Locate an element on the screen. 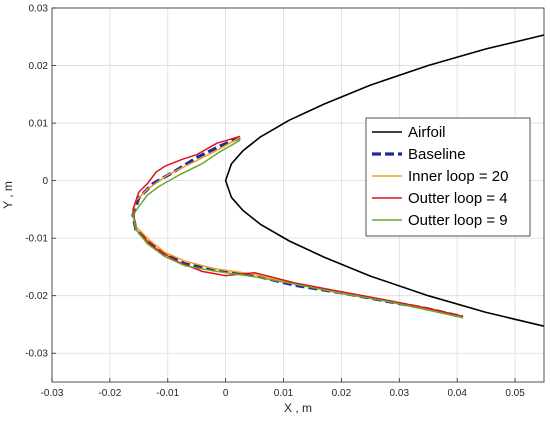 The width and height of the screenshot is (550, 421). x-tick-label: 0.05 is located at coordinates (515, 393).